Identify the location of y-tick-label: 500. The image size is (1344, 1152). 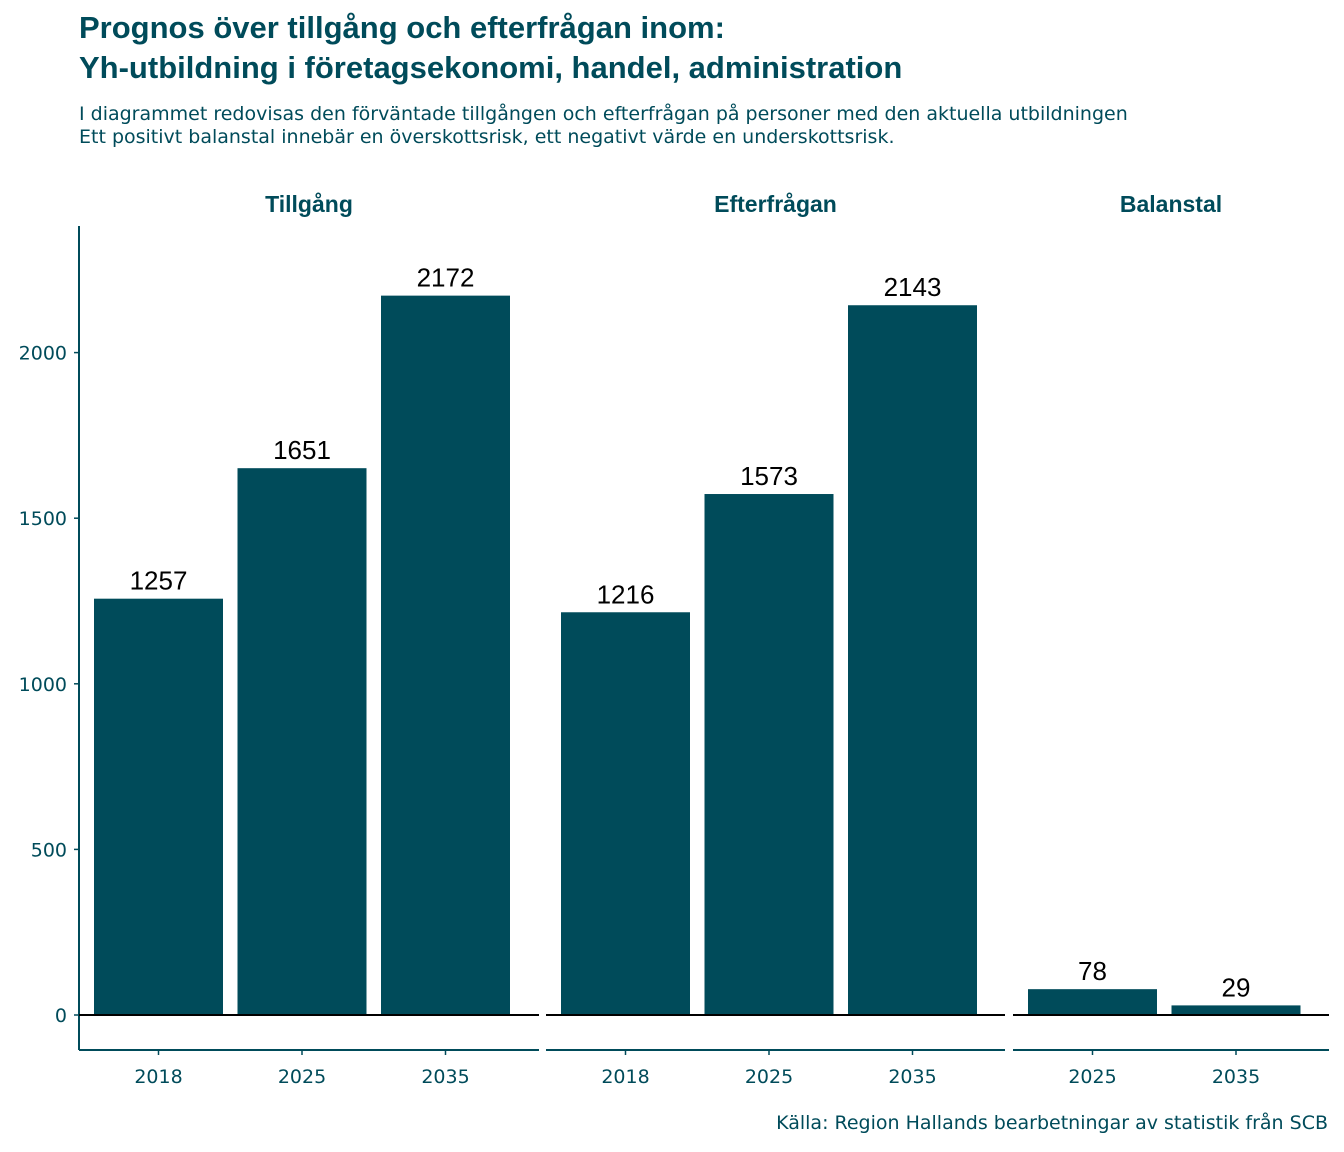
(49, 850).